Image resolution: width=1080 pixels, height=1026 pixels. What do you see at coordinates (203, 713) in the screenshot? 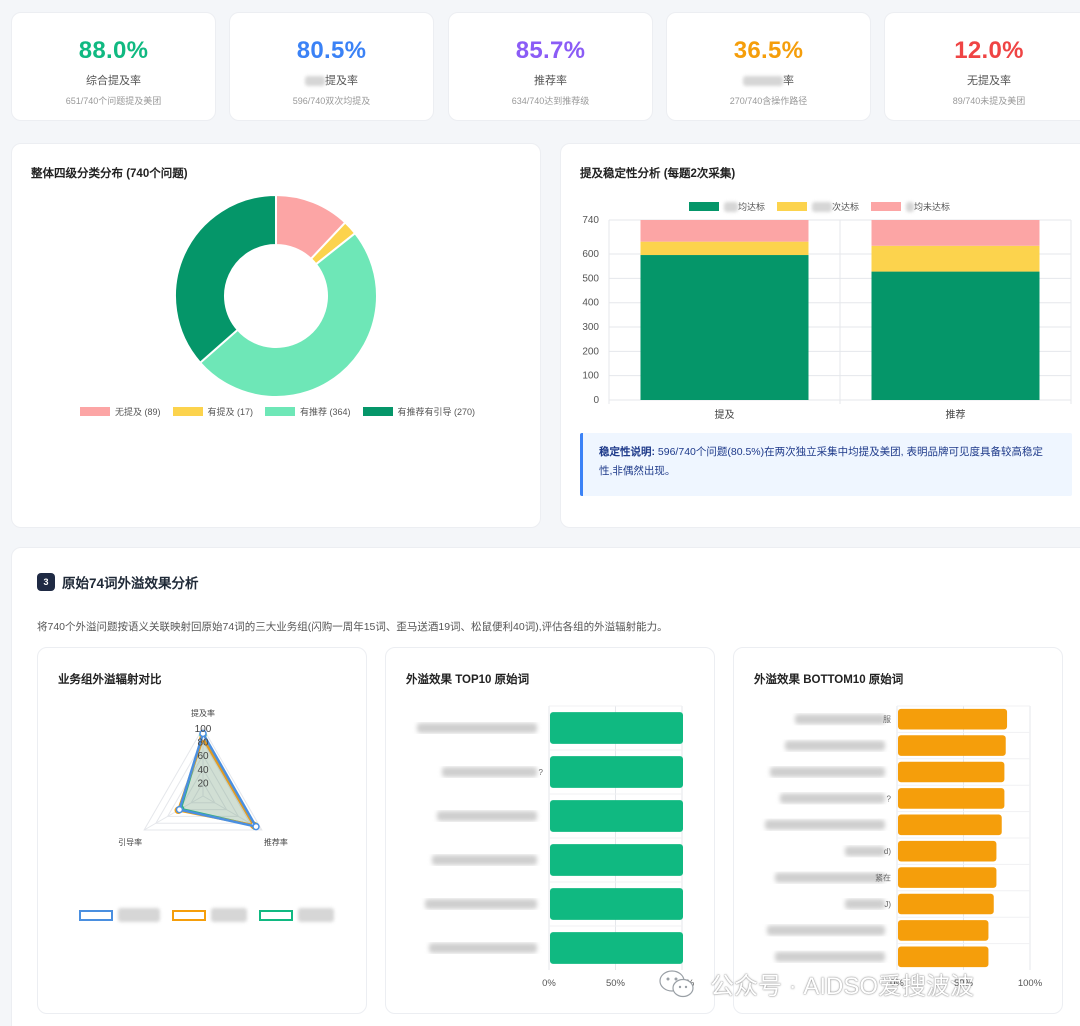
I see `radar-axis-label: 提及率` at bounding box center [203, 713].